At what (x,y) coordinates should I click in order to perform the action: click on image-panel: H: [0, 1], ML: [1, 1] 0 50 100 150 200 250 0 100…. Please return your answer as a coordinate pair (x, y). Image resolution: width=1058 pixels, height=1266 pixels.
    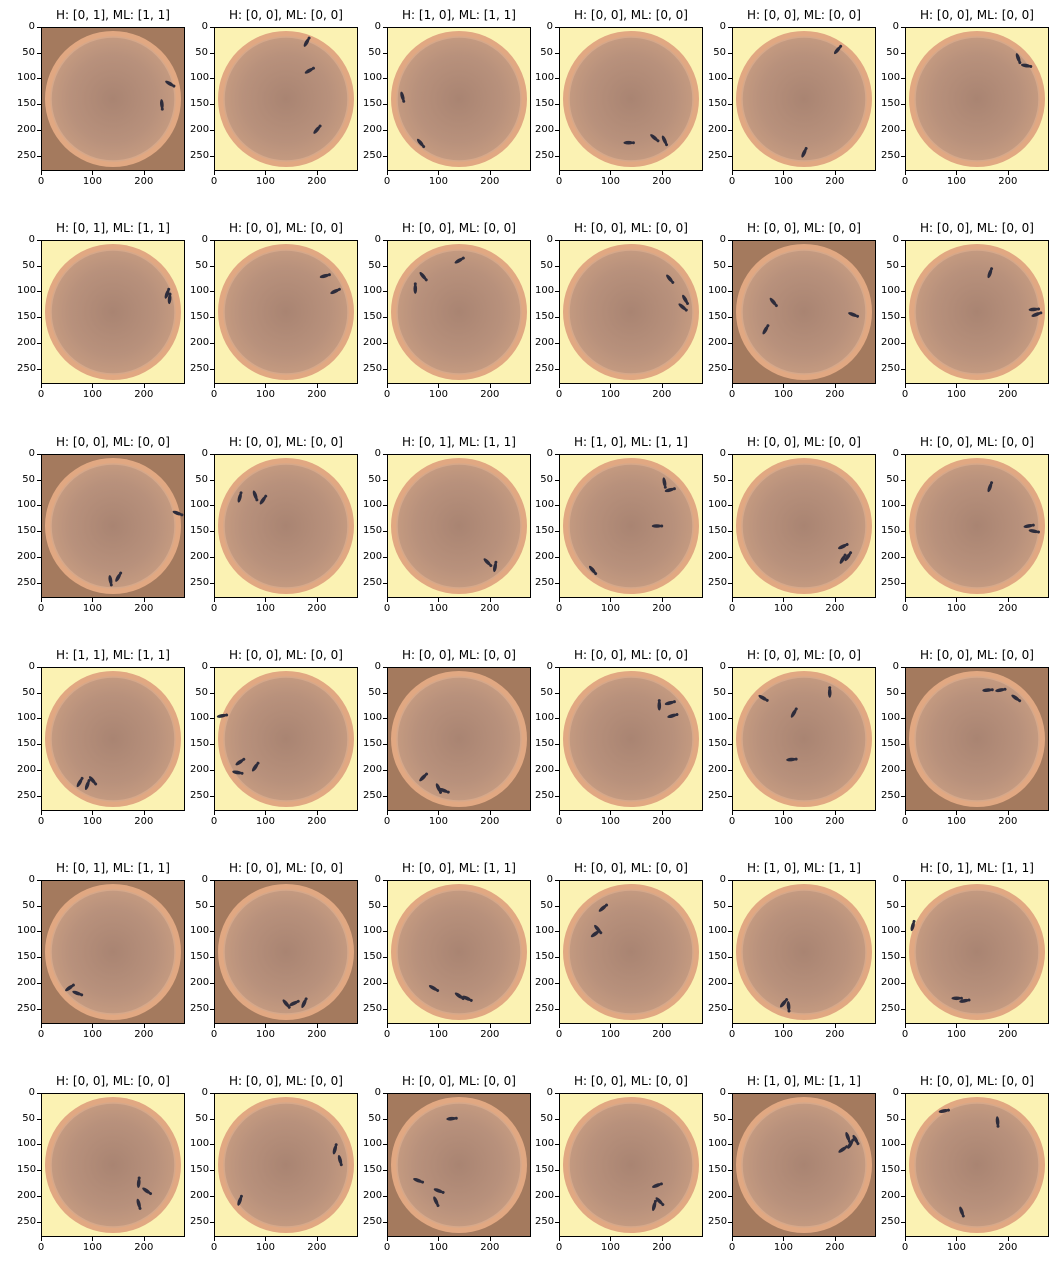
    Looking at the image, I should click on (101, 97).